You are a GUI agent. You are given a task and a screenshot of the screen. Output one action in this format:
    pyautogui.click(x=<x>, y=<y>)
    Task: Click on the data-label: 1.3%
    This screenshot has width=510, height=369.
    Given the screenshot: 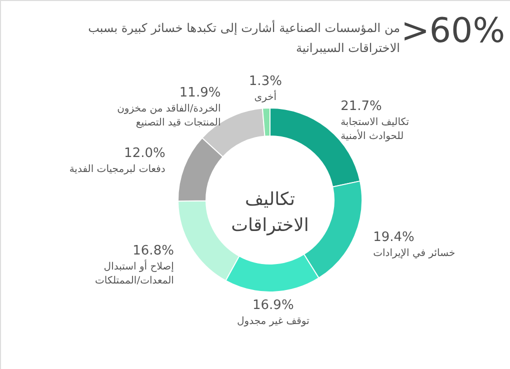 What is the action you would take?
    pyautogui.click(x=265, y=82)
    